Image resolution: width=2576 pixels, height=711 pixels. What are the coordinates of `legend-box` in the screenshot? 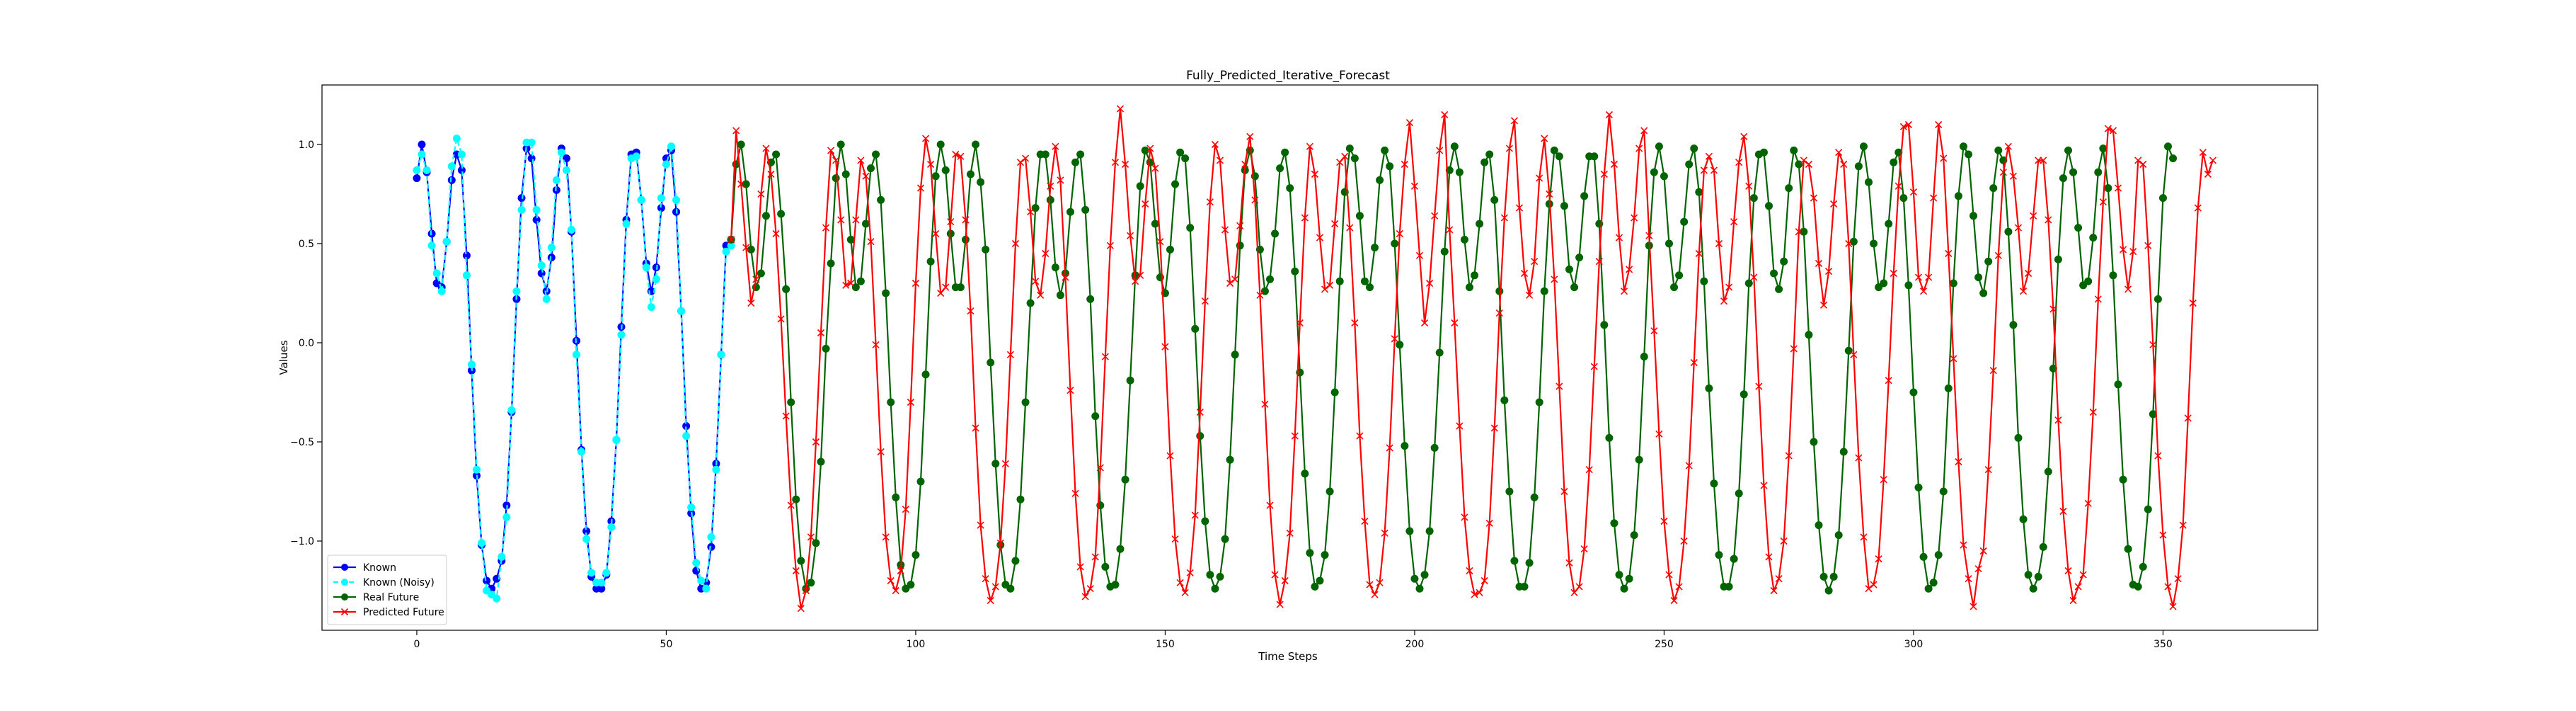 It's located at (387, 589).